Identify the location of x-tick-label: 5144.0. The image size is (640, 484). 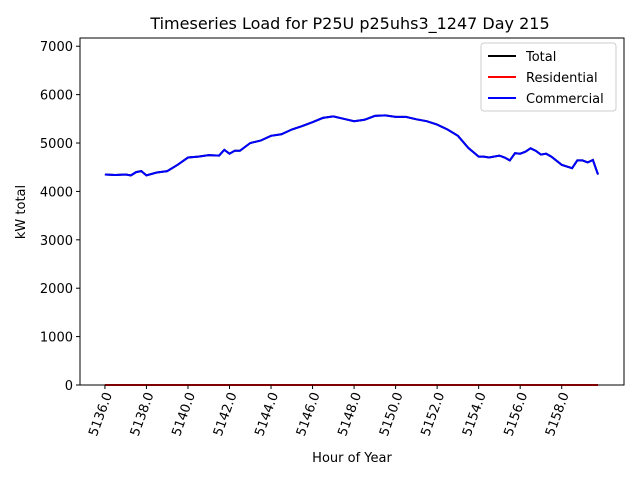
(267, 414).